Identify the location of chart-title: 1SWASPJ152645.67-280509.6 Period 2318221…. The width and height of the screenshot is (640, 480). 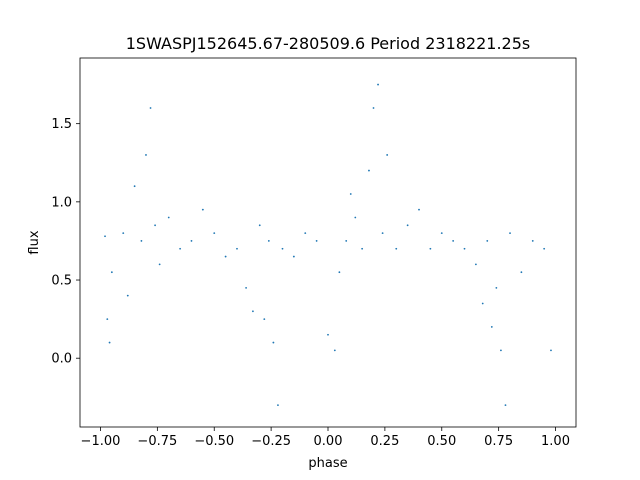
(328, 43).